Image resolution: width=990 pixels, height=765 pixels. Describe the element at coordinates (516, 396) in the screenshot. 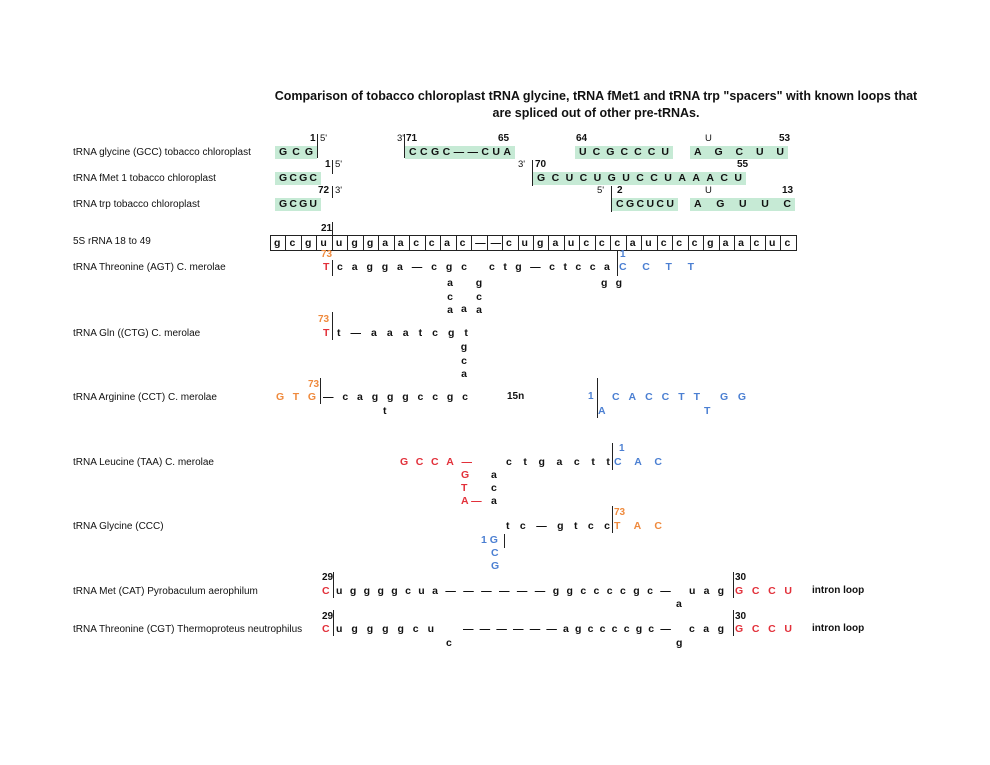

I see `arg-15n: 15n` at that location.